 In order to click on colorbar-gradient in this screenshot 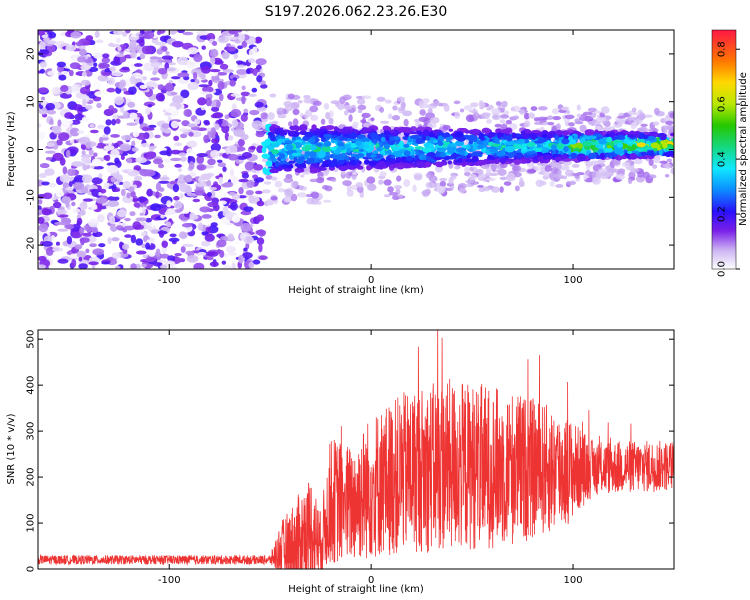, I will do `click(724, 149)`.